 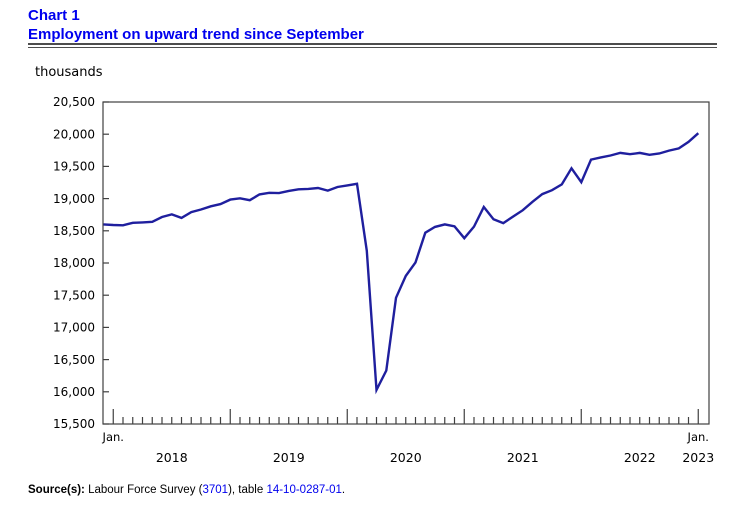 What do you see at coordinates (698, 437) in the screenshot?
I see `x-axis-last-month-label: Jan.` at bounding box center [698, 437].